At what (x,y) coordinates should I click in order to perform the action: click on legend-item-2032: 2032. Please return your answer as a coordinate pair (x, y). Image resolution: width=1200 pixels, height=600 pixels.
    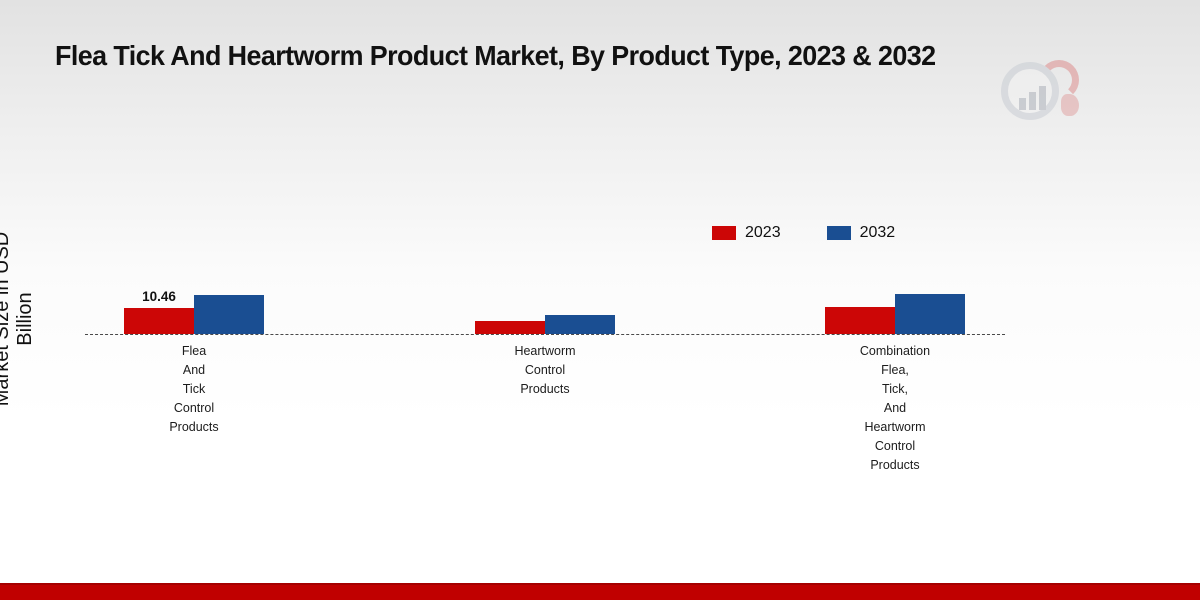
    Looking at the image, I should click on (861, 233).